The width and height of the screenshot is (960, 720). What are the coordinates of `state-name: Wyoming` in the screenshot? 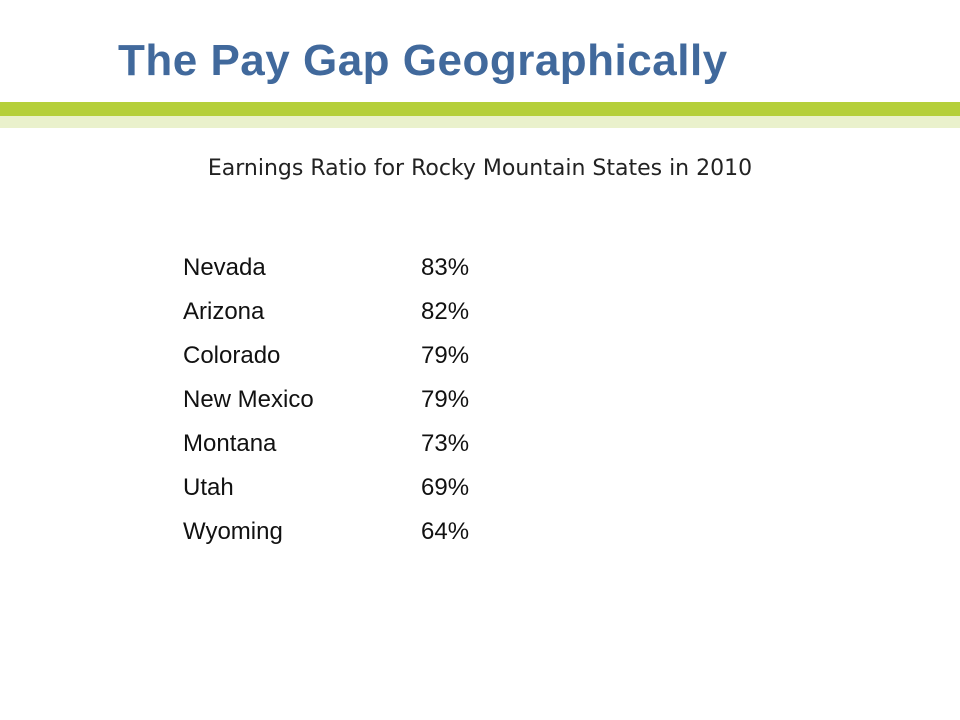 It's located at (233, 531).